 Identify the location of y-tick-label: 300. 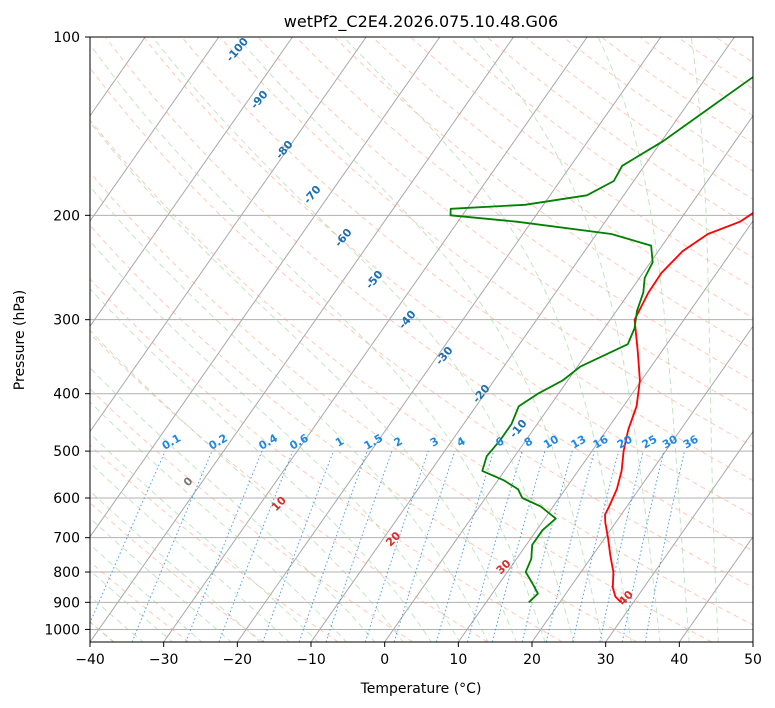
(66, 321).